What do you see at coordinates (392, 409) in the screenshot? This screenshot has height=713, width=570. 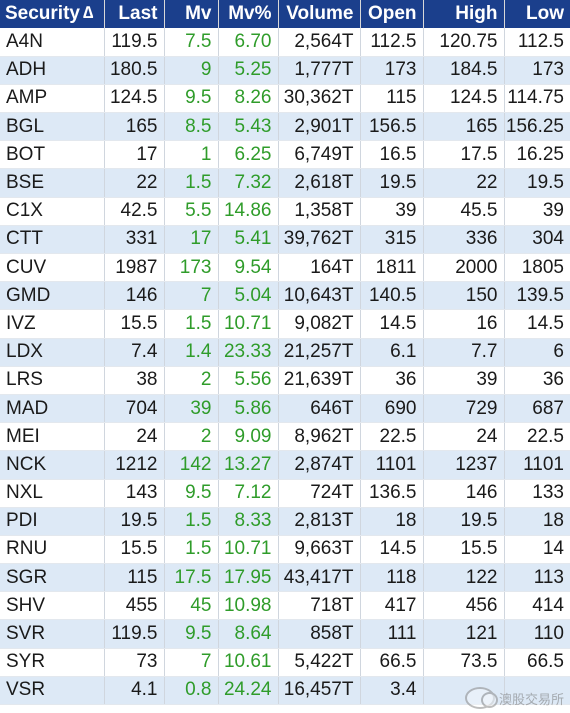 I see `cell-open: 690` at bounding box center [392, 409].